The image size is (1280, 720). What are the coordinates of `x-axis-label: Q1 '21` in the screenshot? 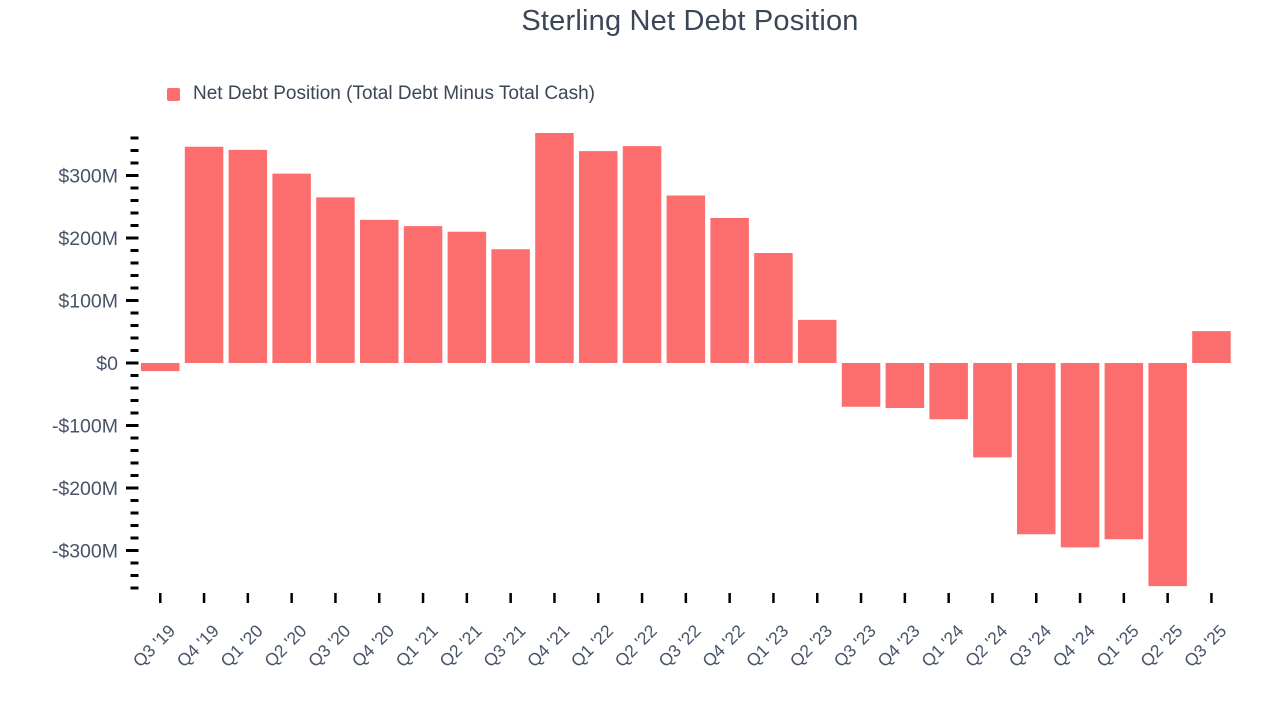 It's located at (417, 646).